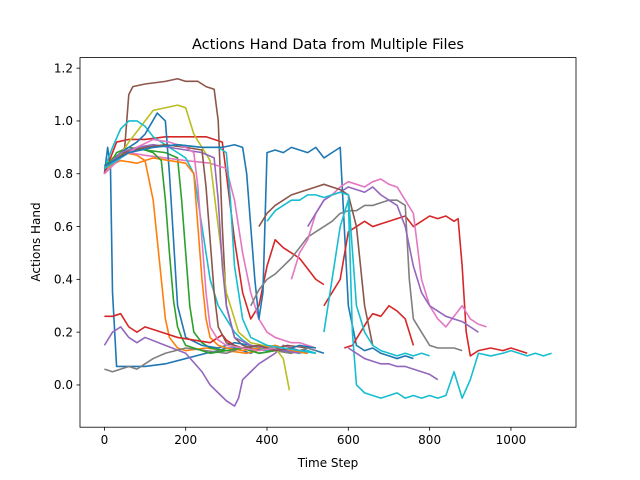 The height and width of the screenshot is (480, 640). What do you see at coordinates (63, 227) in the screenshot?
I see `y-tick-label: 0.6` at bounding box center [63, 227].